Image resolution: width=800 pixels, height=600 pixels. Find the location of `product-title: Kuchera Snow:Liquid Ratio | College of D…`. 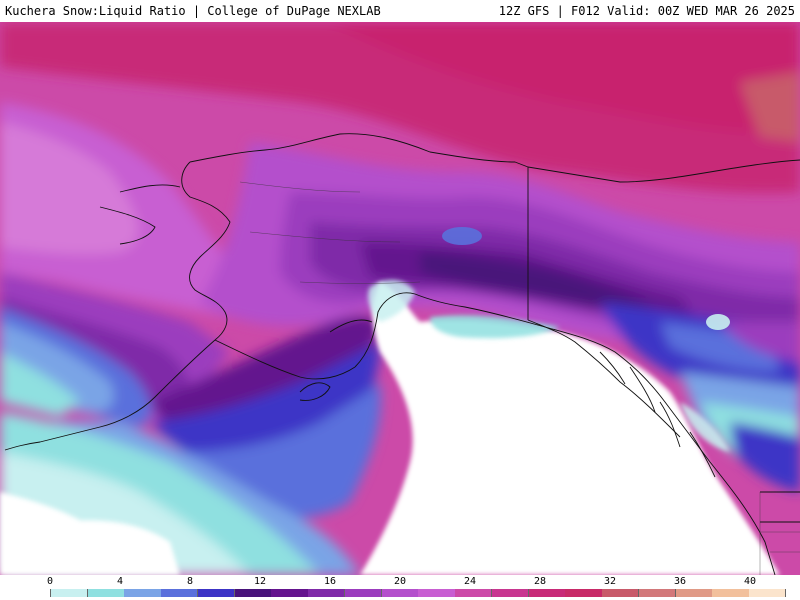

product-title: Kuchera Snow:Liquid Ratio | College of D… is located at coordinates (193, 11).